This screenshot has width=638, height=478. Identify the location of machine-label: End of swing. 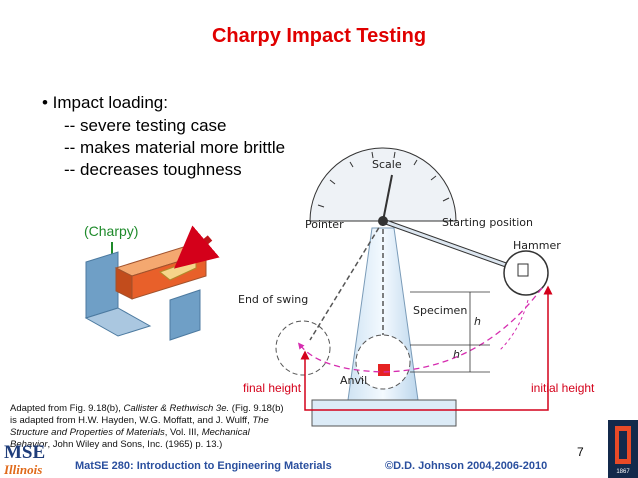
(273, 299).